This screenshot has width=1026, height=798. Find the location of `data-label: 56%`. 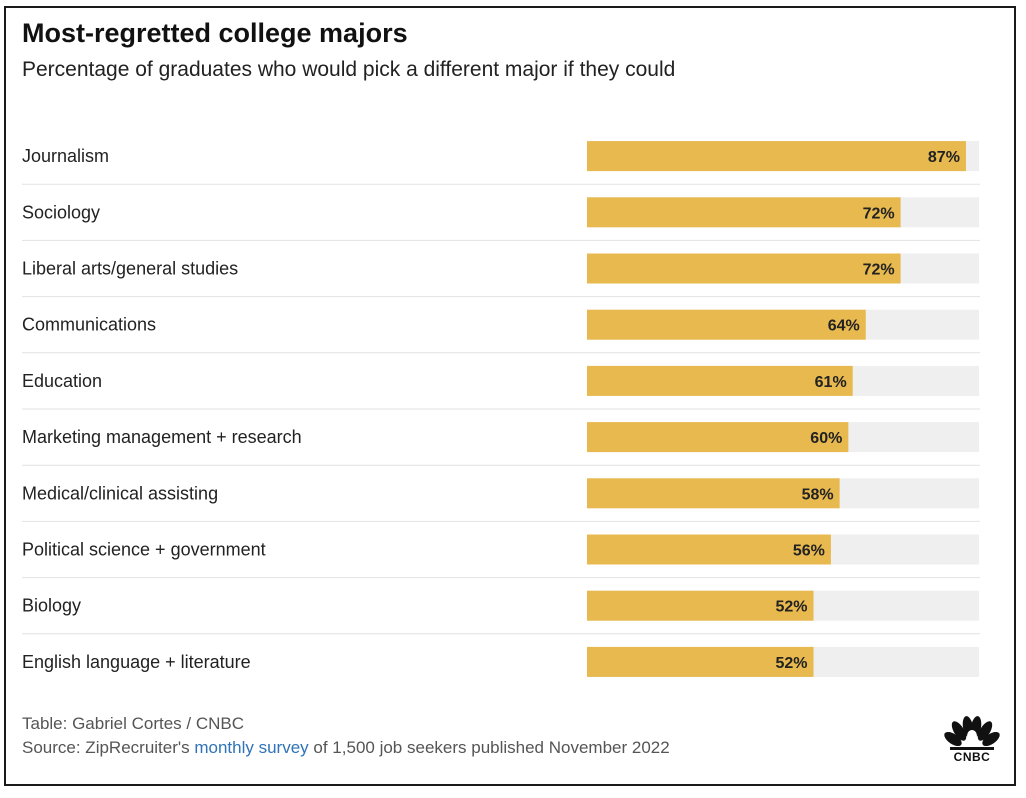

data-label: 56% is located at coordinates (809, 551).